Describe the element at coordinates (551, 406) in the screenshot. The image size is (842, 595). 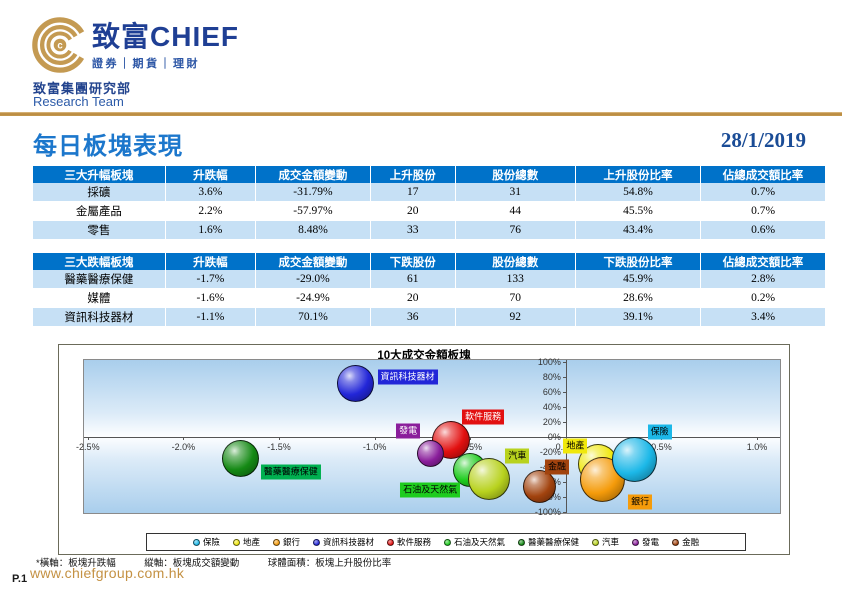
I see `y-tick-label: 40%` at that location.